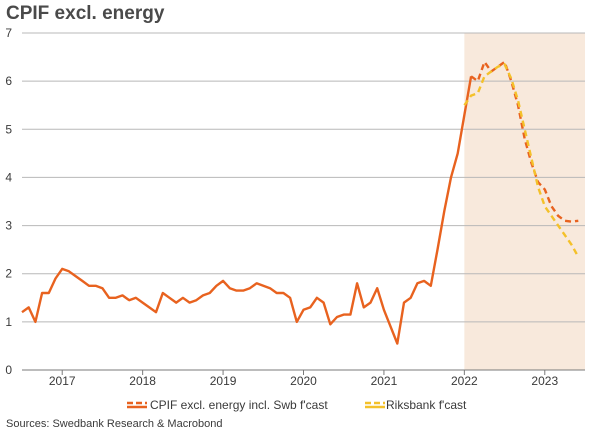 This screenshot has height=440, width=600. I want to click on series-line-riksbank-forecast, so click(521, 160).